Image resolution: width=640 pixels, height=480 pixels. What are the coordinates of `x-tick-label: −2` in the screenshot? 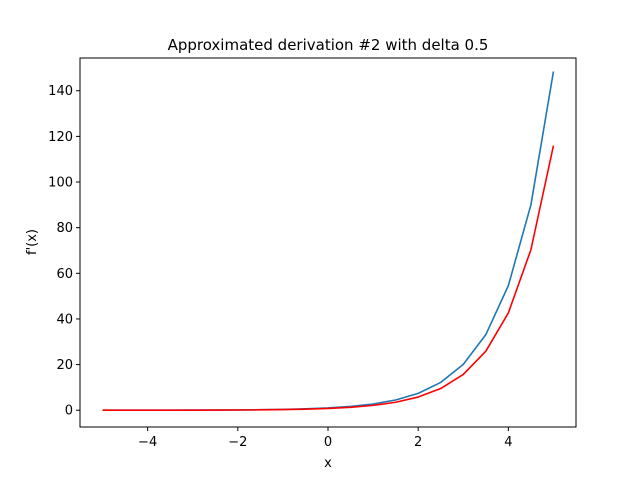 It's located at (237, 442).